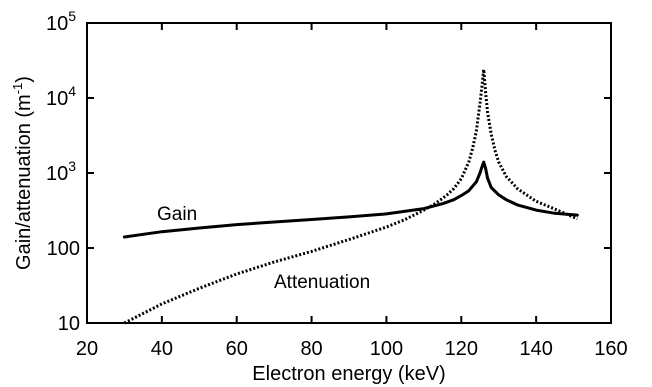 The height and width of the screenshot is (387, 652). What do you see at coordinates (162, 349) in the screenshot?
I see `x-tick-label: 40` at bounding box center [162, 349].